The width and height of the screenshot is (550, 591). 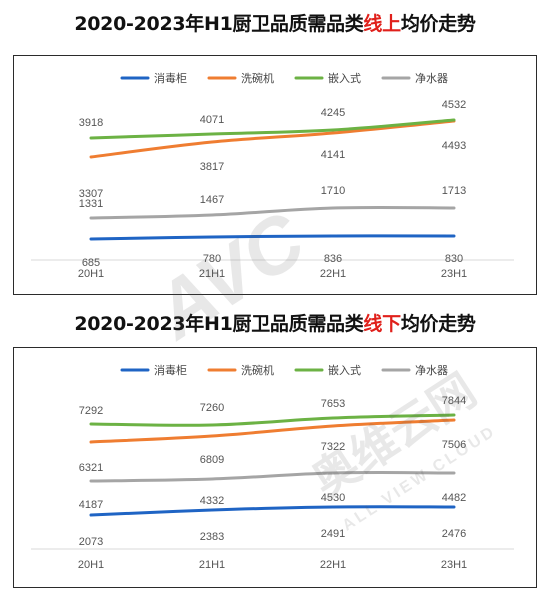 I want to click on data-label-洗碗机: 3307, so click(x=91, y=194).